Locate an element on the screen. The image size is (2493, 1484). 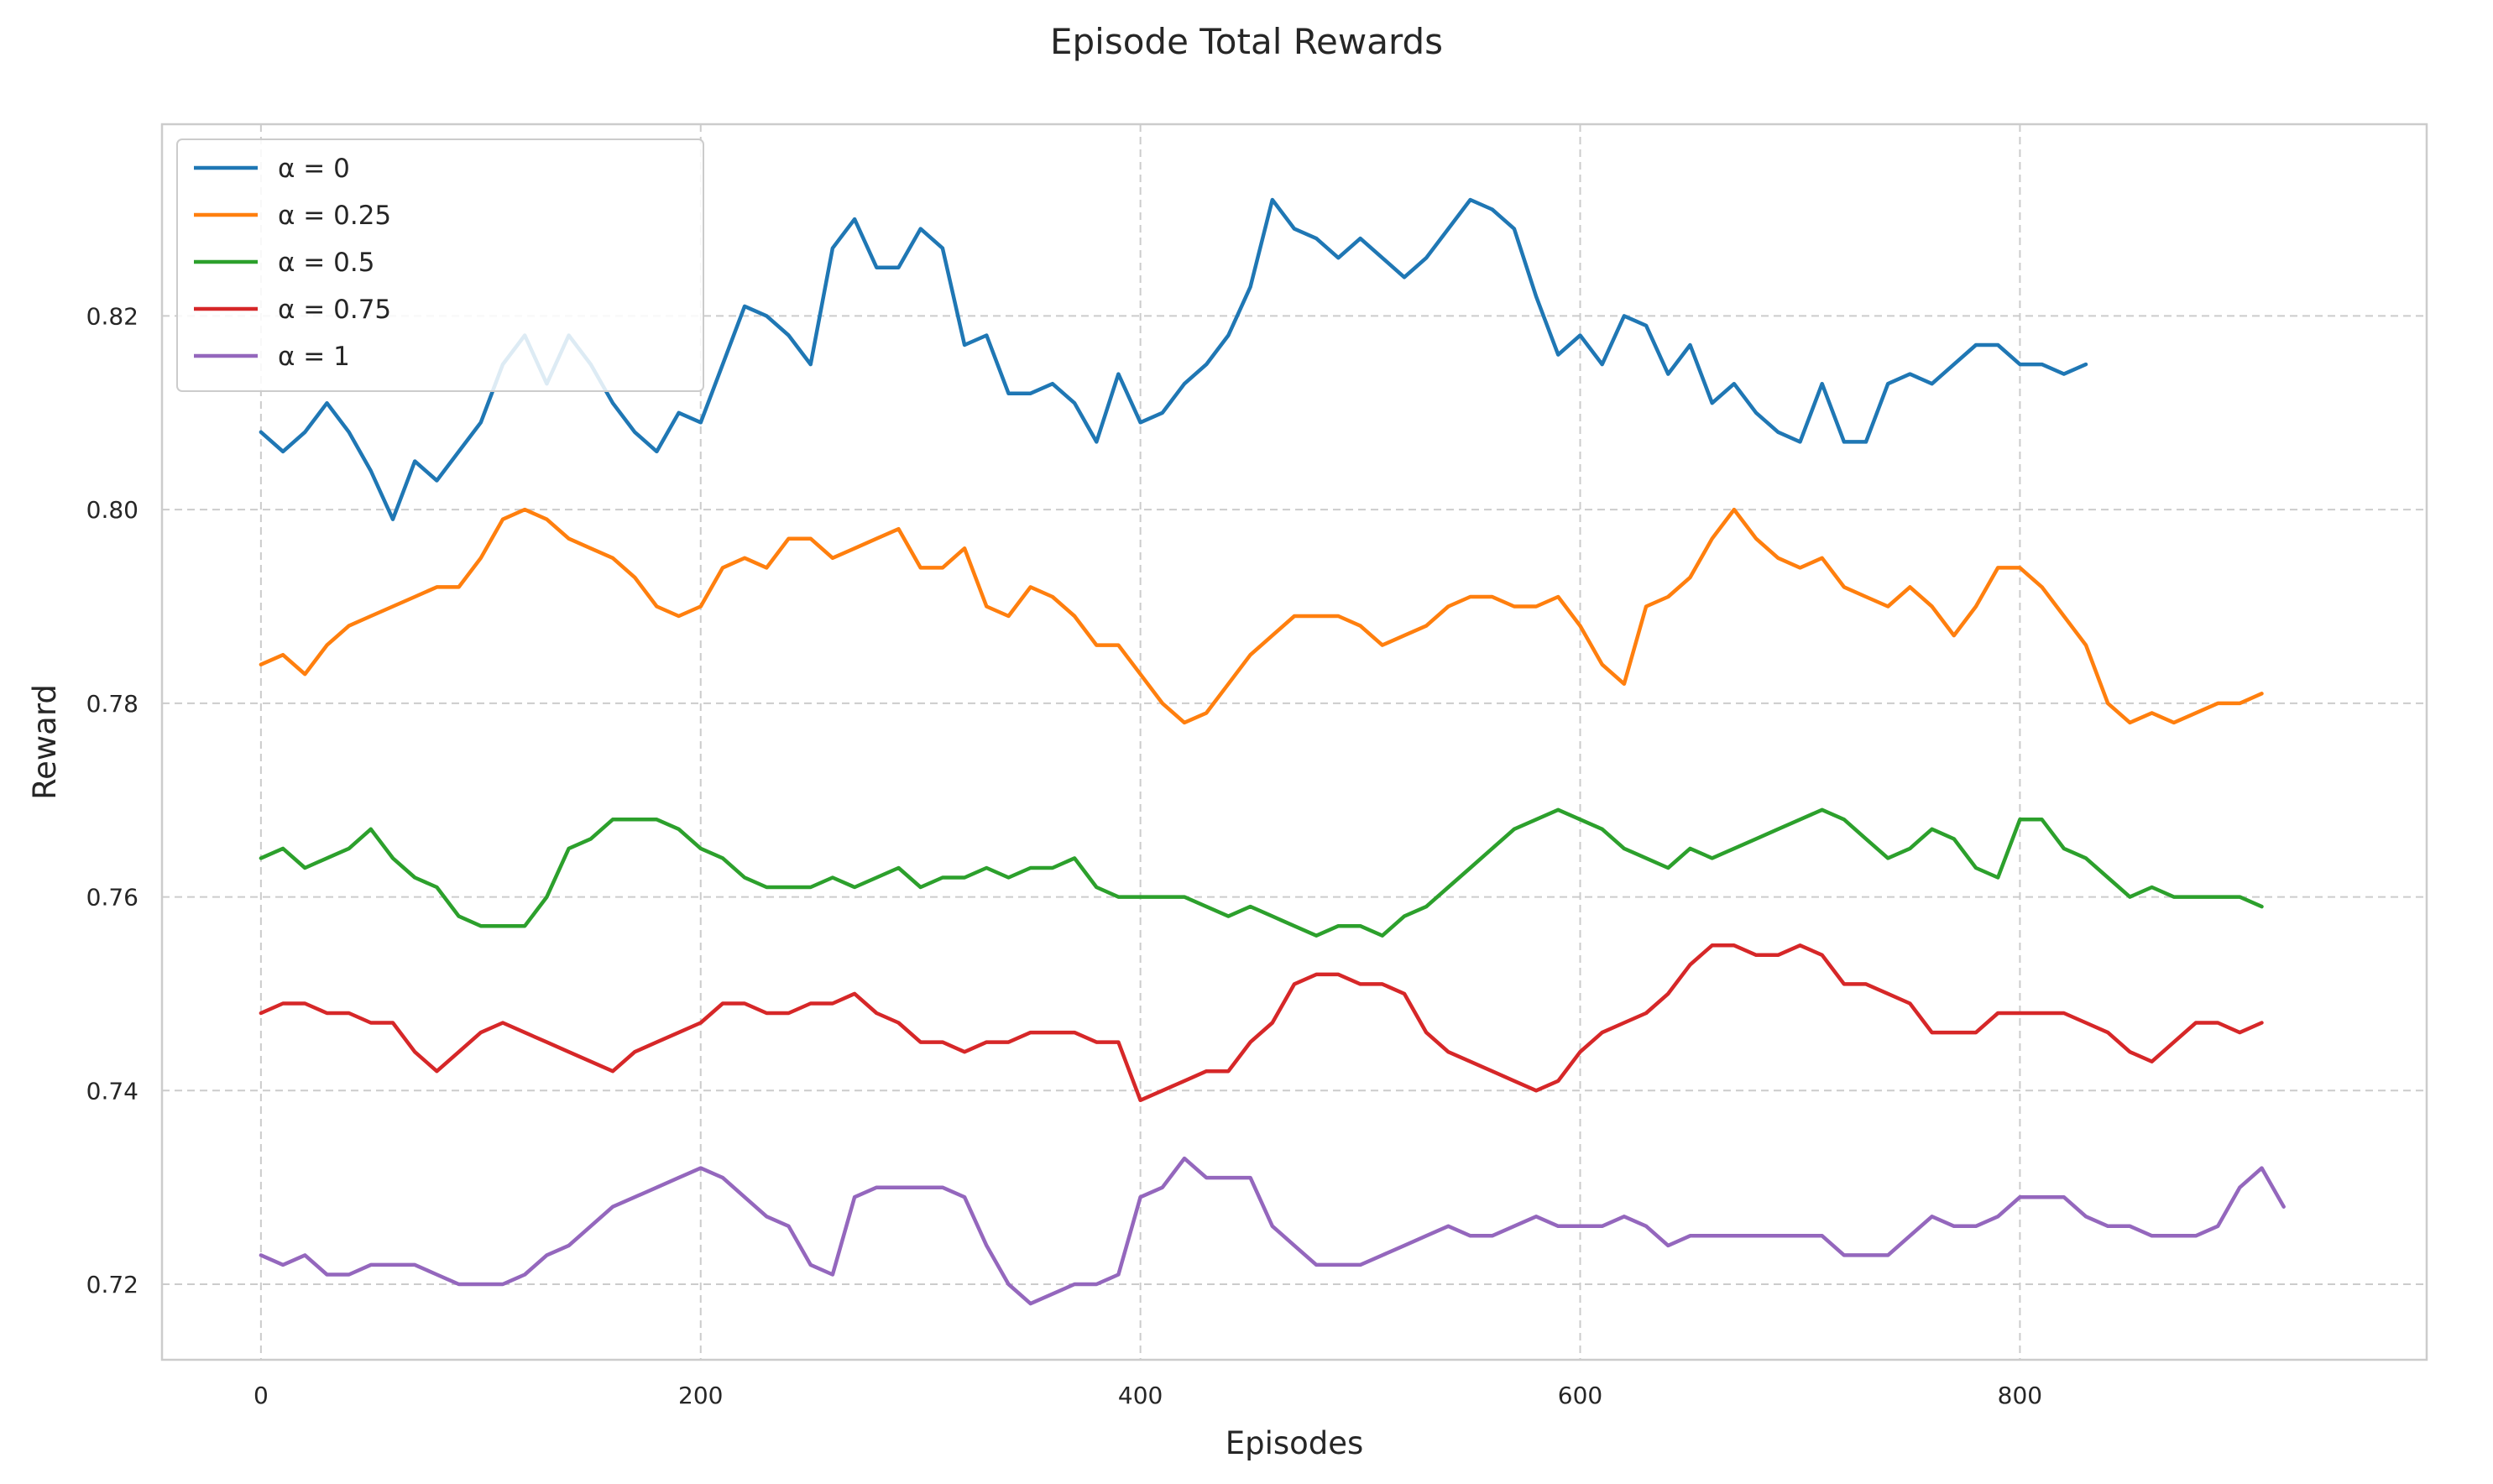
legend-label: α = 0.5 is located at coordinates (326, 263).